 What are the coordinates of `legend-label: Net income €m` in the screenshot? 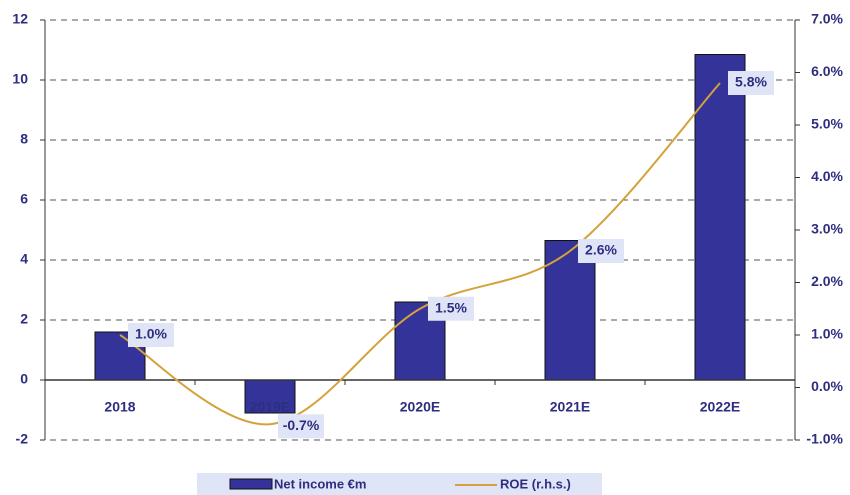 It's located at (320, 483).